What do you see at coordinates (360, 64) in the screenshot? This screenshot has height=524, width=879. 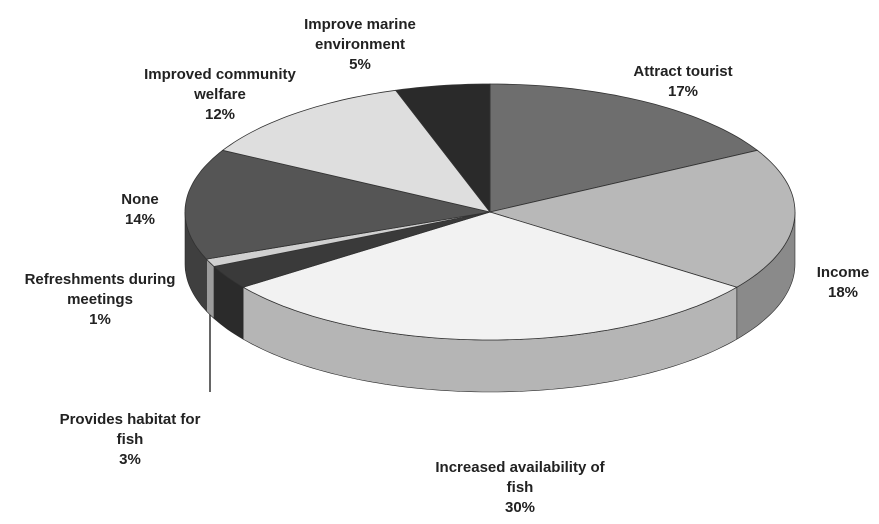 I see `value-label: 5%` at bounding box center [360, 64].